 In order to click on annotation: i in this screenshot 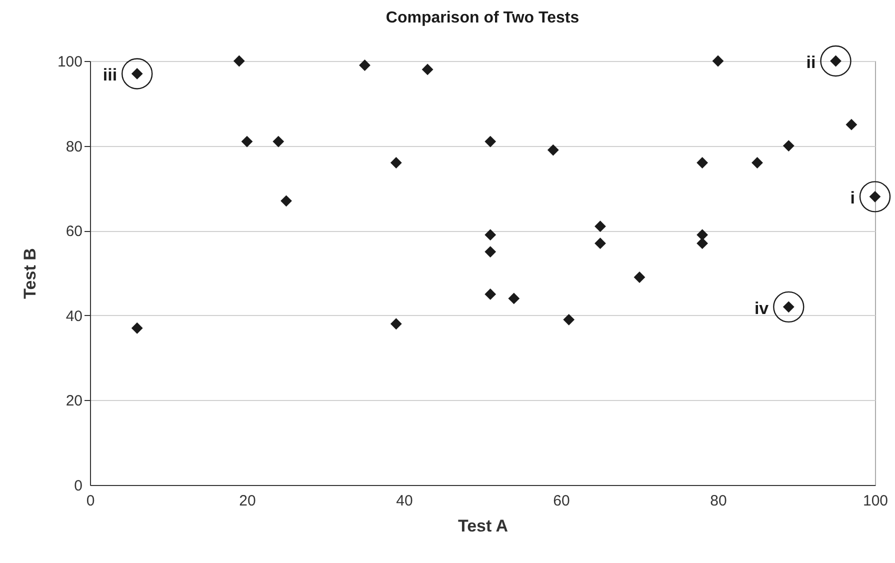, I will do `click(852, 198)`.